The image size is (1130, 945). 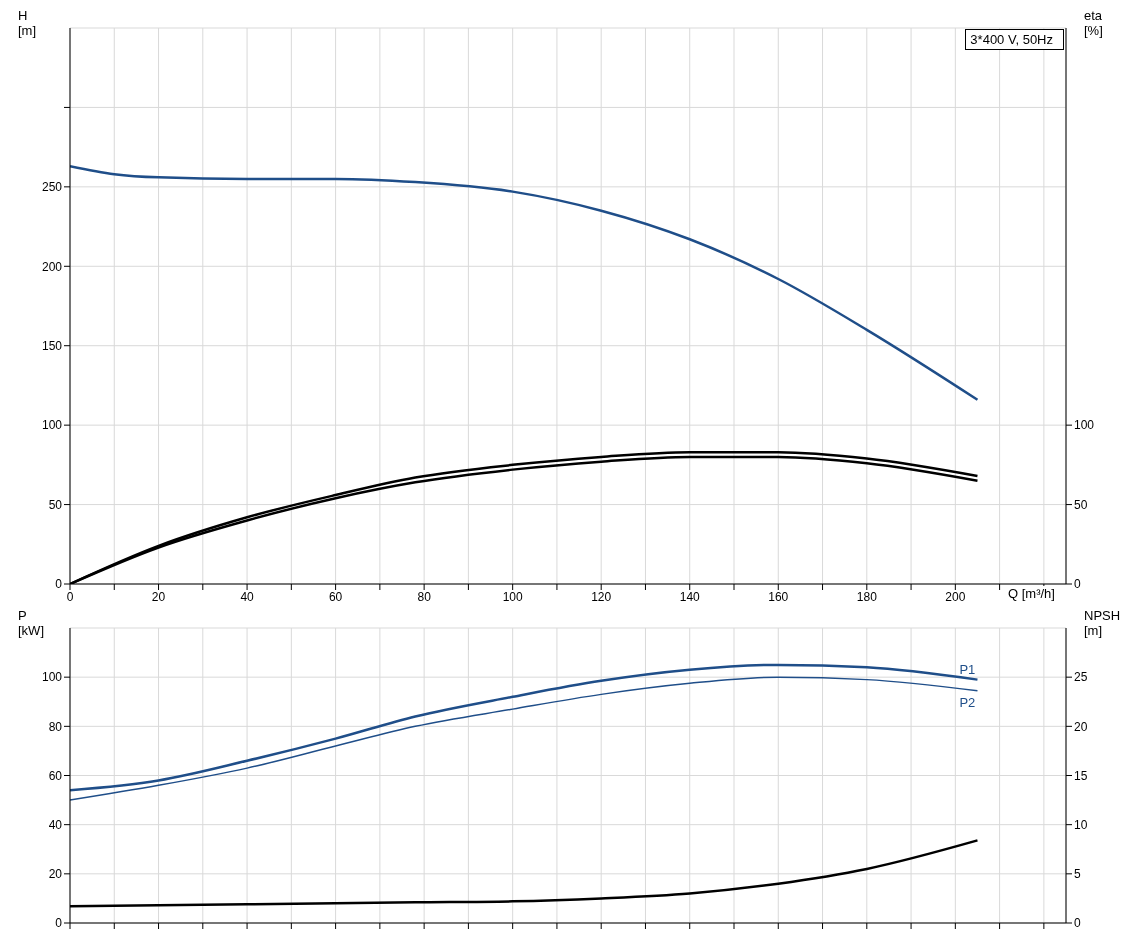 I want to click on y2-tick-label: 15, so click(x=1081, y=775).